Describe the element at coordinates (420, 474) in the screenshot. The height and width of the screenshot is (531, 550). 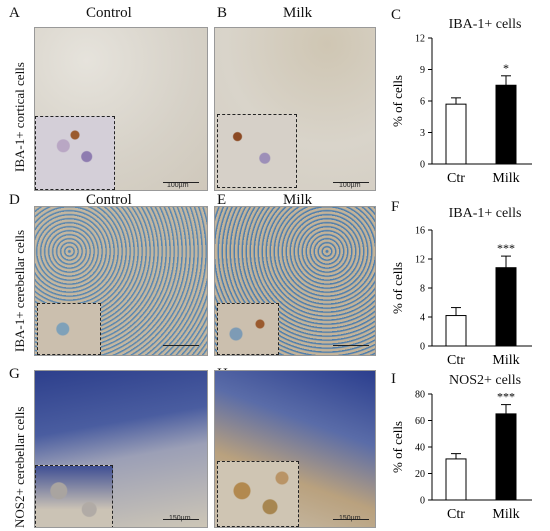
I see `y-tick-label: 20` at that location.